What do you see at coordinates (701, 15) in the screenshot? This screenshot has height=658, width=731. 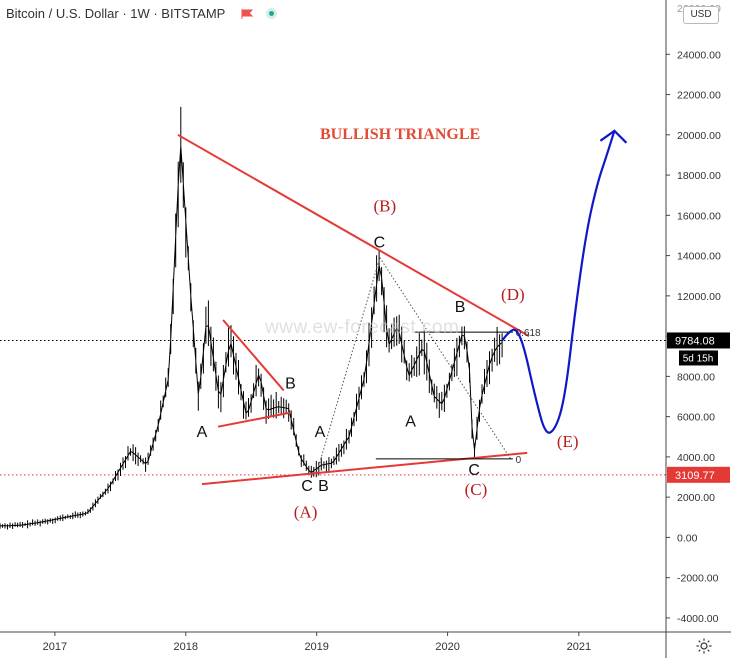 I see `currency-button: USD` at bounding box center [701, 15].